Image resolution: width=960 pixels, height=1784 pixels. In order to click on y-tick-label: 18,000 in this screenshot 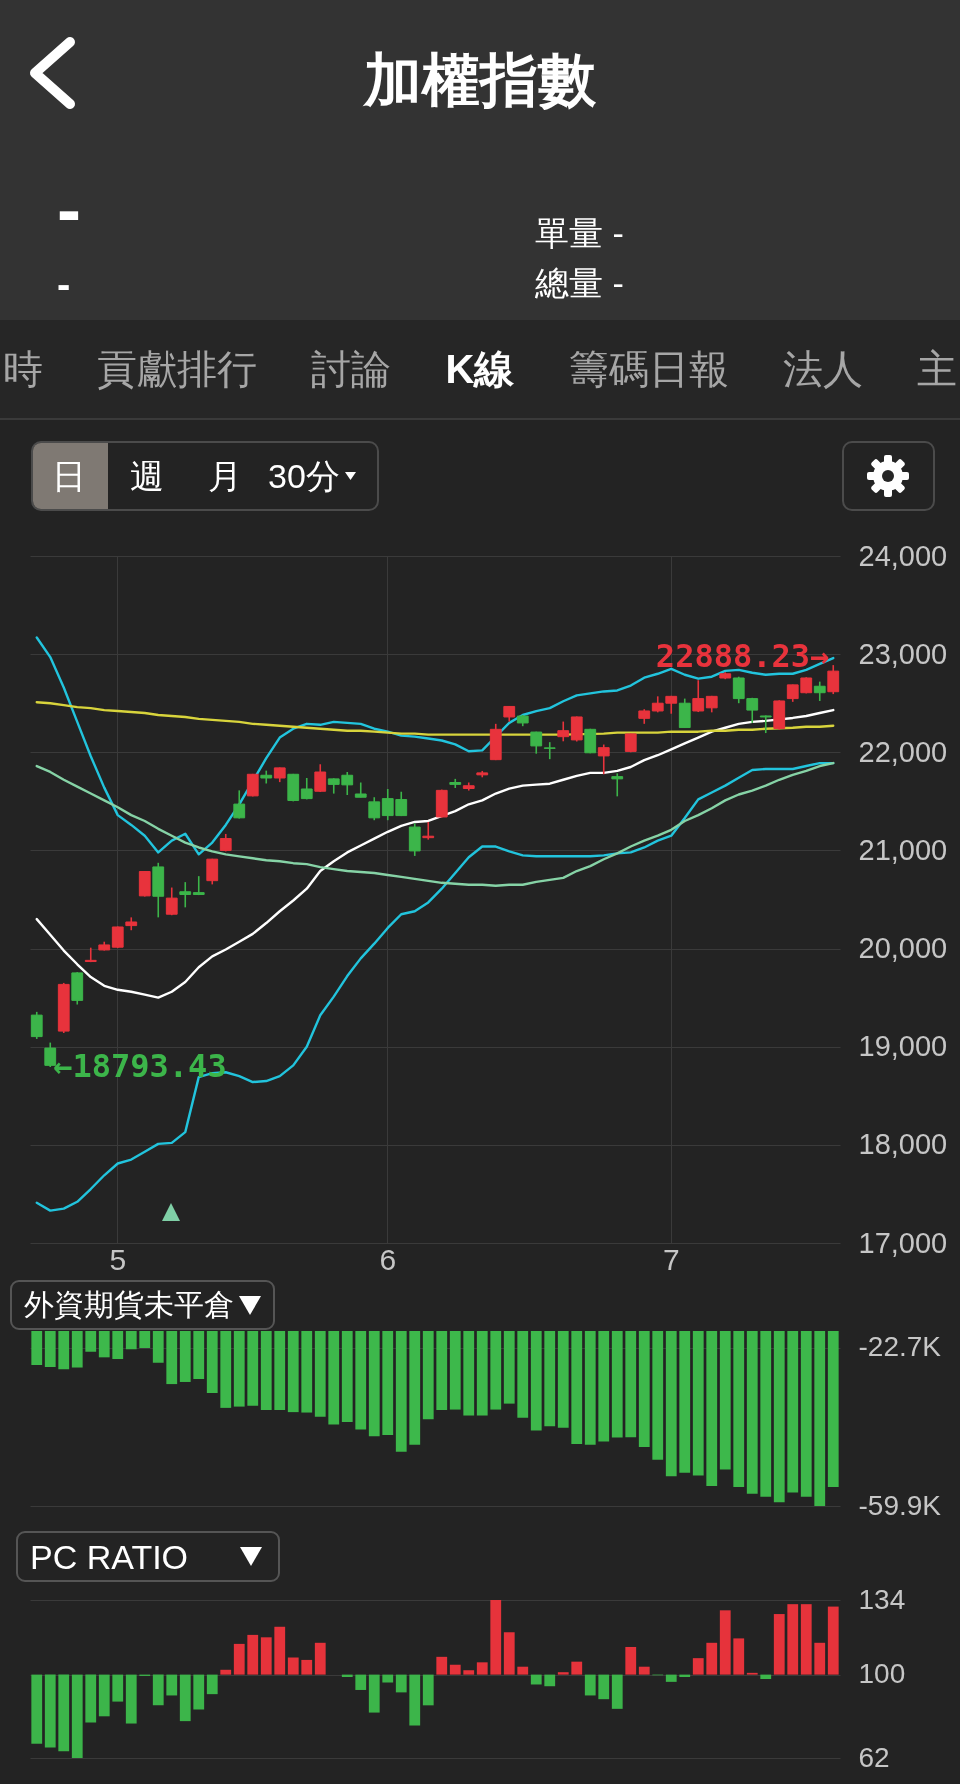, I will do `click(903, 1144)`.